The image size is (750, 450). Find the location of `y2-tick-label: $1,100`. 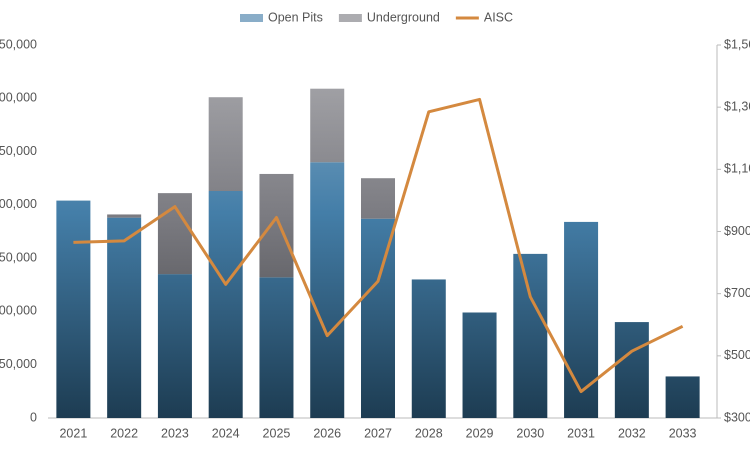

y2-tick-label: $1,100 is located at coordinates (737, 169).